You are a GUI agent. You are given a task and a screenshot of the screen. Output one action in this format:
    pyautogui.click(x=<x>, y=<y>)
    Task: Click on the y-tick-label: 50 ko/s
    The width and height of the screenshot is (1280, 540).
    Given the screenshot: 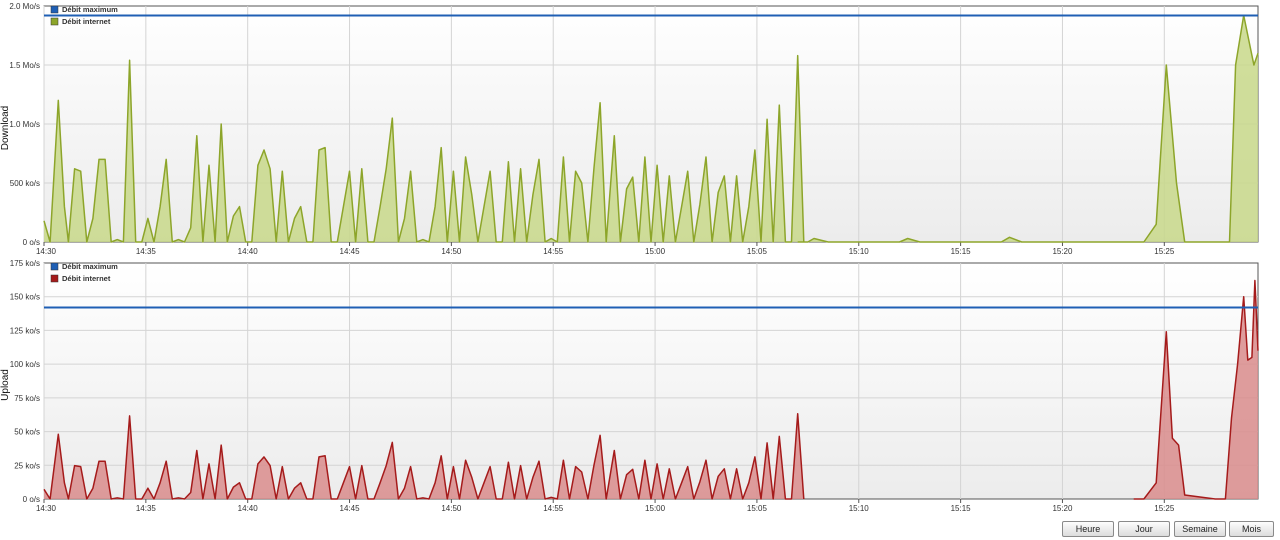 What is the action you would take?
    pyautogui.click(x=27, y=432)
    